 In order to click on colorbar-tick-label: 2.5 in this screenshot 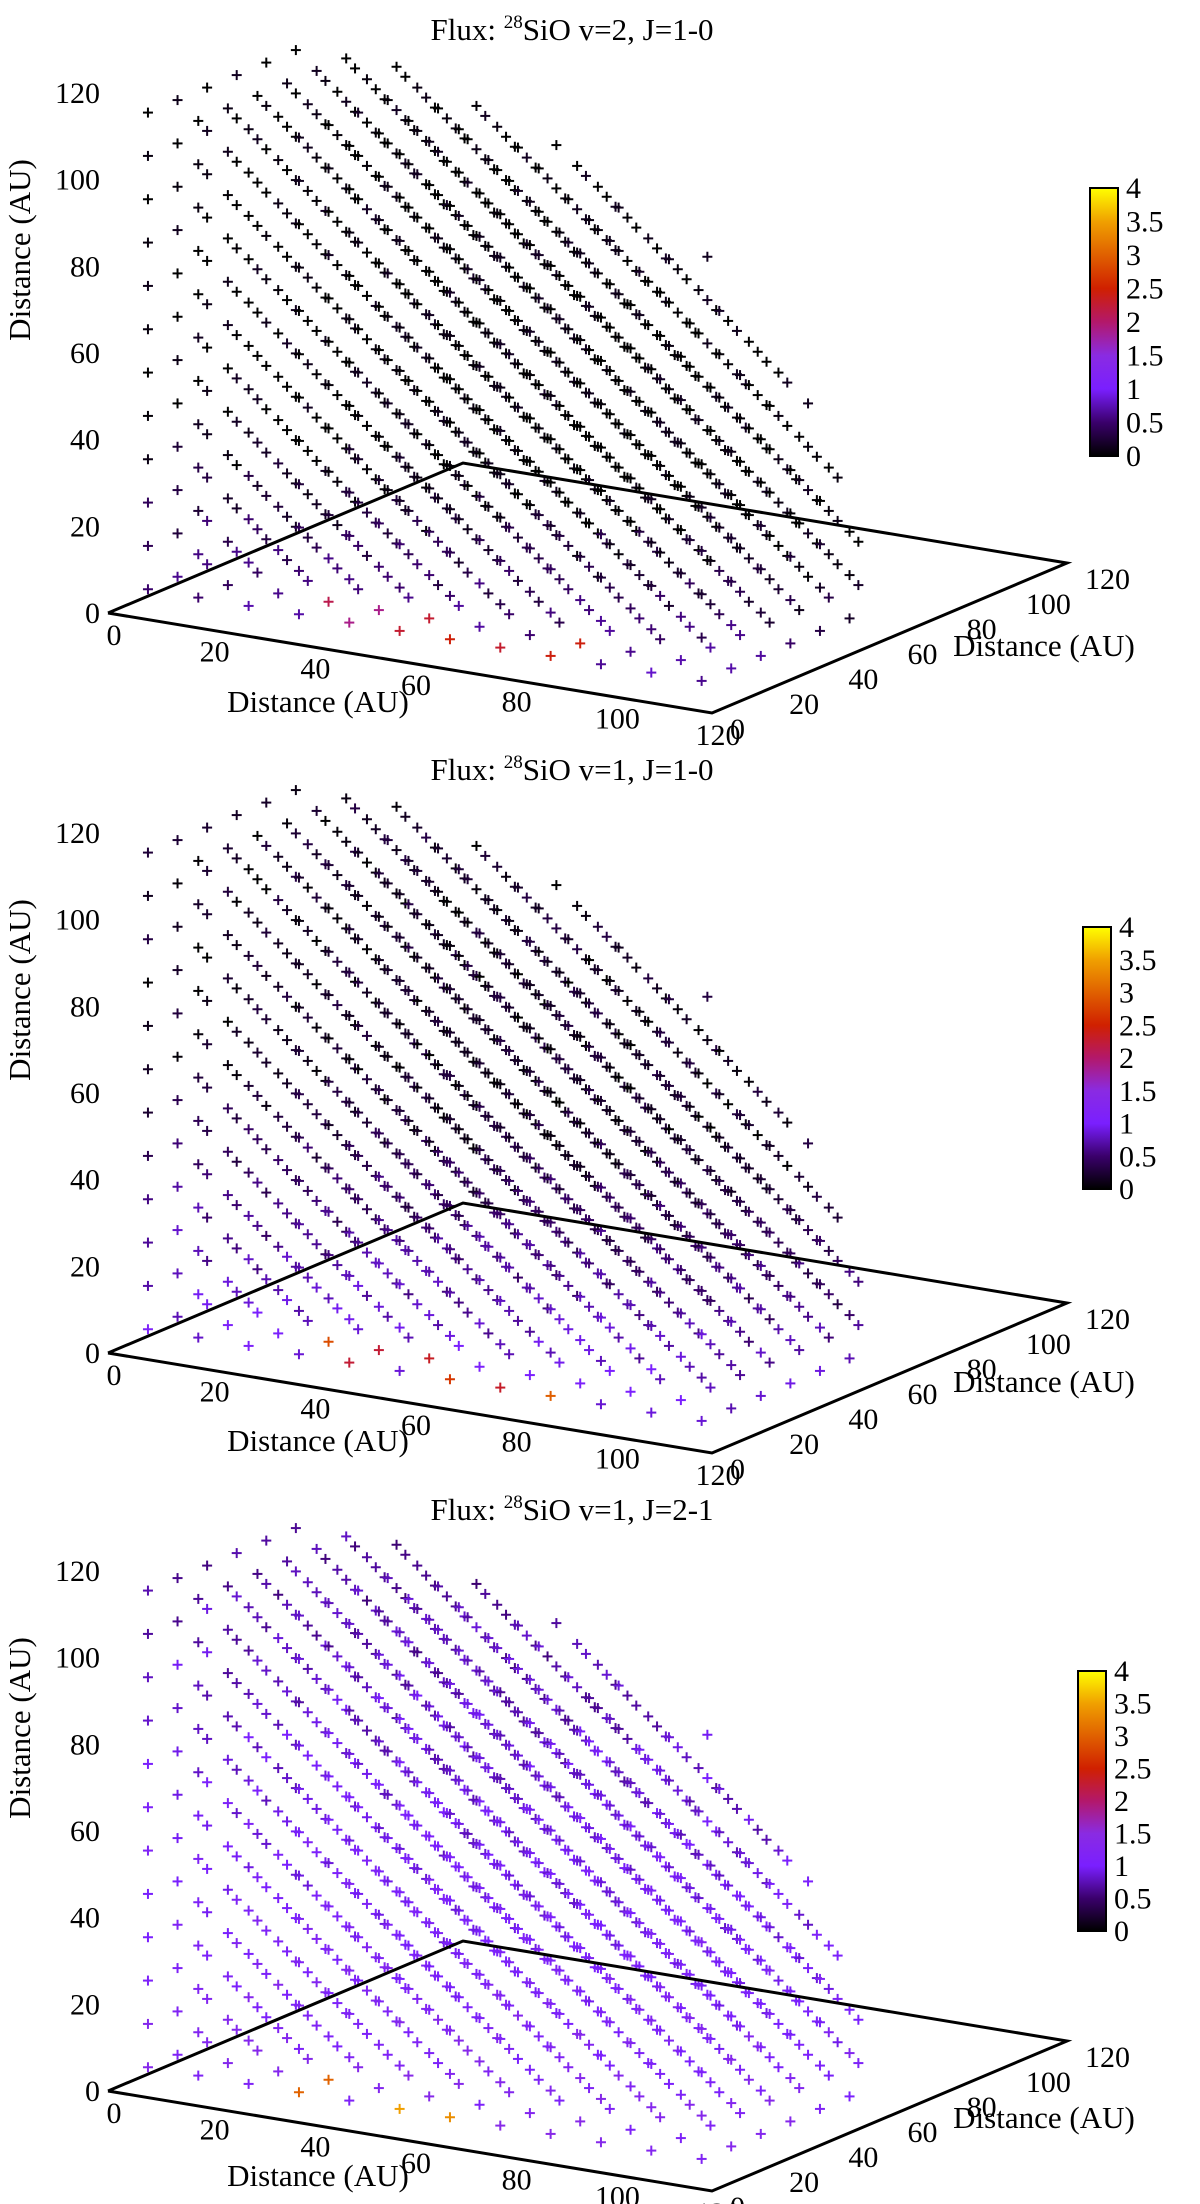, I will do `click(1145, 289)`.